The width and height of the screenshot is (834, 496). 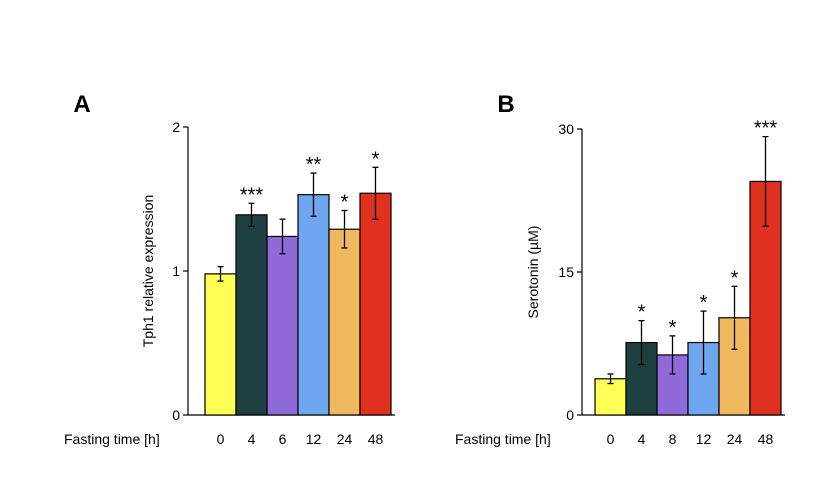 What do you see at coordinates (566, 129) in the screenshot?
I see `panel-b-y-tick-label: 30` at bounding box center [566, 129].